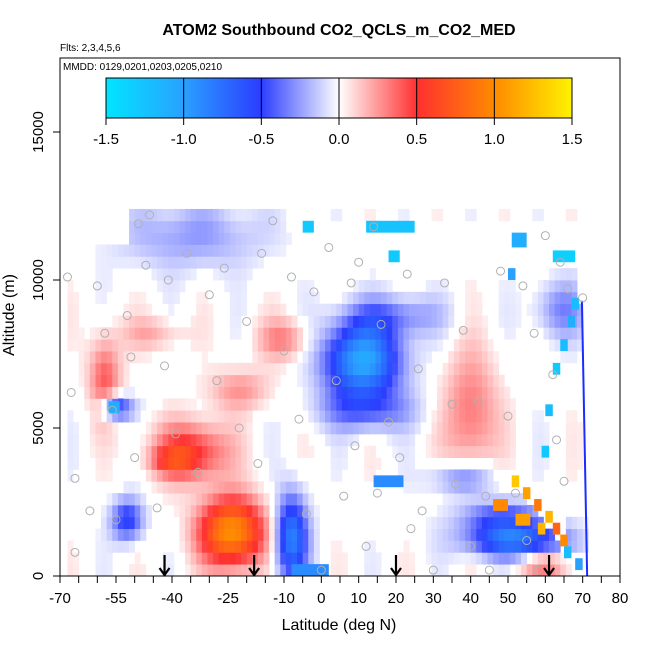 Image resolution: width=650 pixels, height=650 pixels. What do you see at coordinates (523, 519) in the screenshot?
I see `heatmap-strip` at bounding box center [523, 519].